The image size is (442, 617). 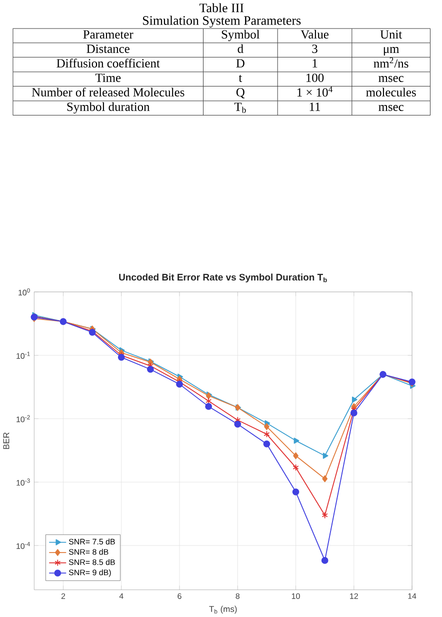 What do you see at coordinates (314, 34) in the screenshot?
I see `text: Value` at bounding box center [314, 34].